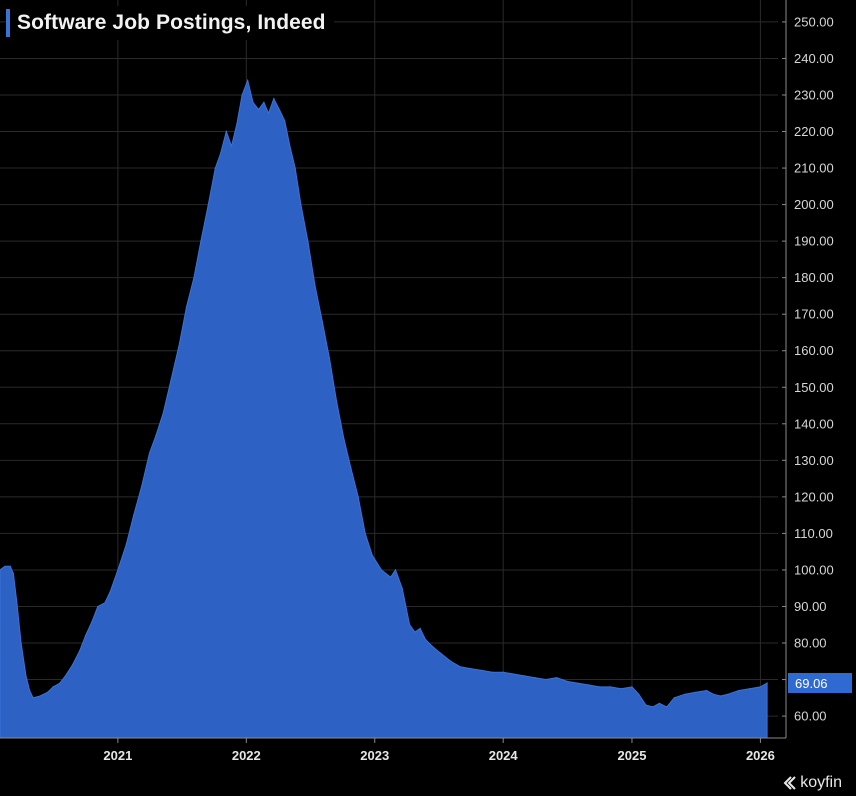  Describe the element at coordinates (814, 350) in the screenshot. I see `y-tick-label: 160.00` at that location.